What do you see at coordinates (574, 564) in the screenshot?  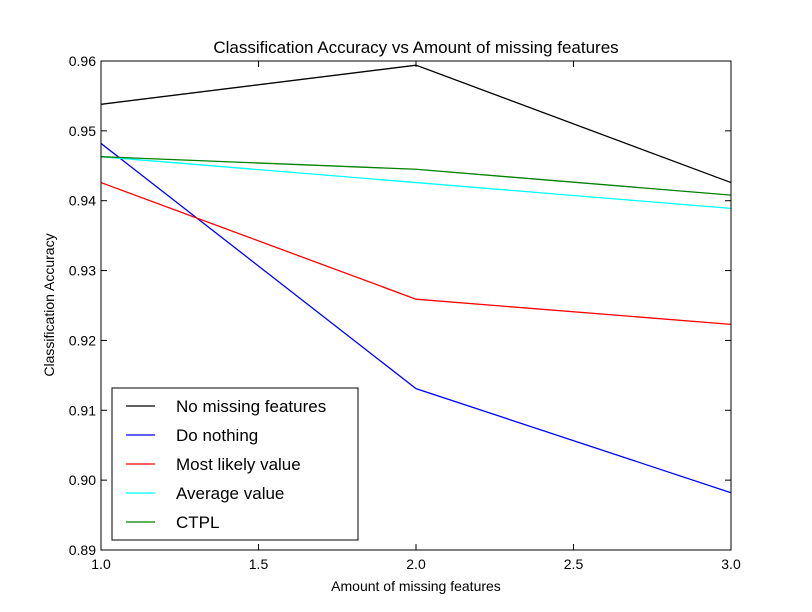 I see `x-tick-label: 2.5` at bounding box center [574, 564].